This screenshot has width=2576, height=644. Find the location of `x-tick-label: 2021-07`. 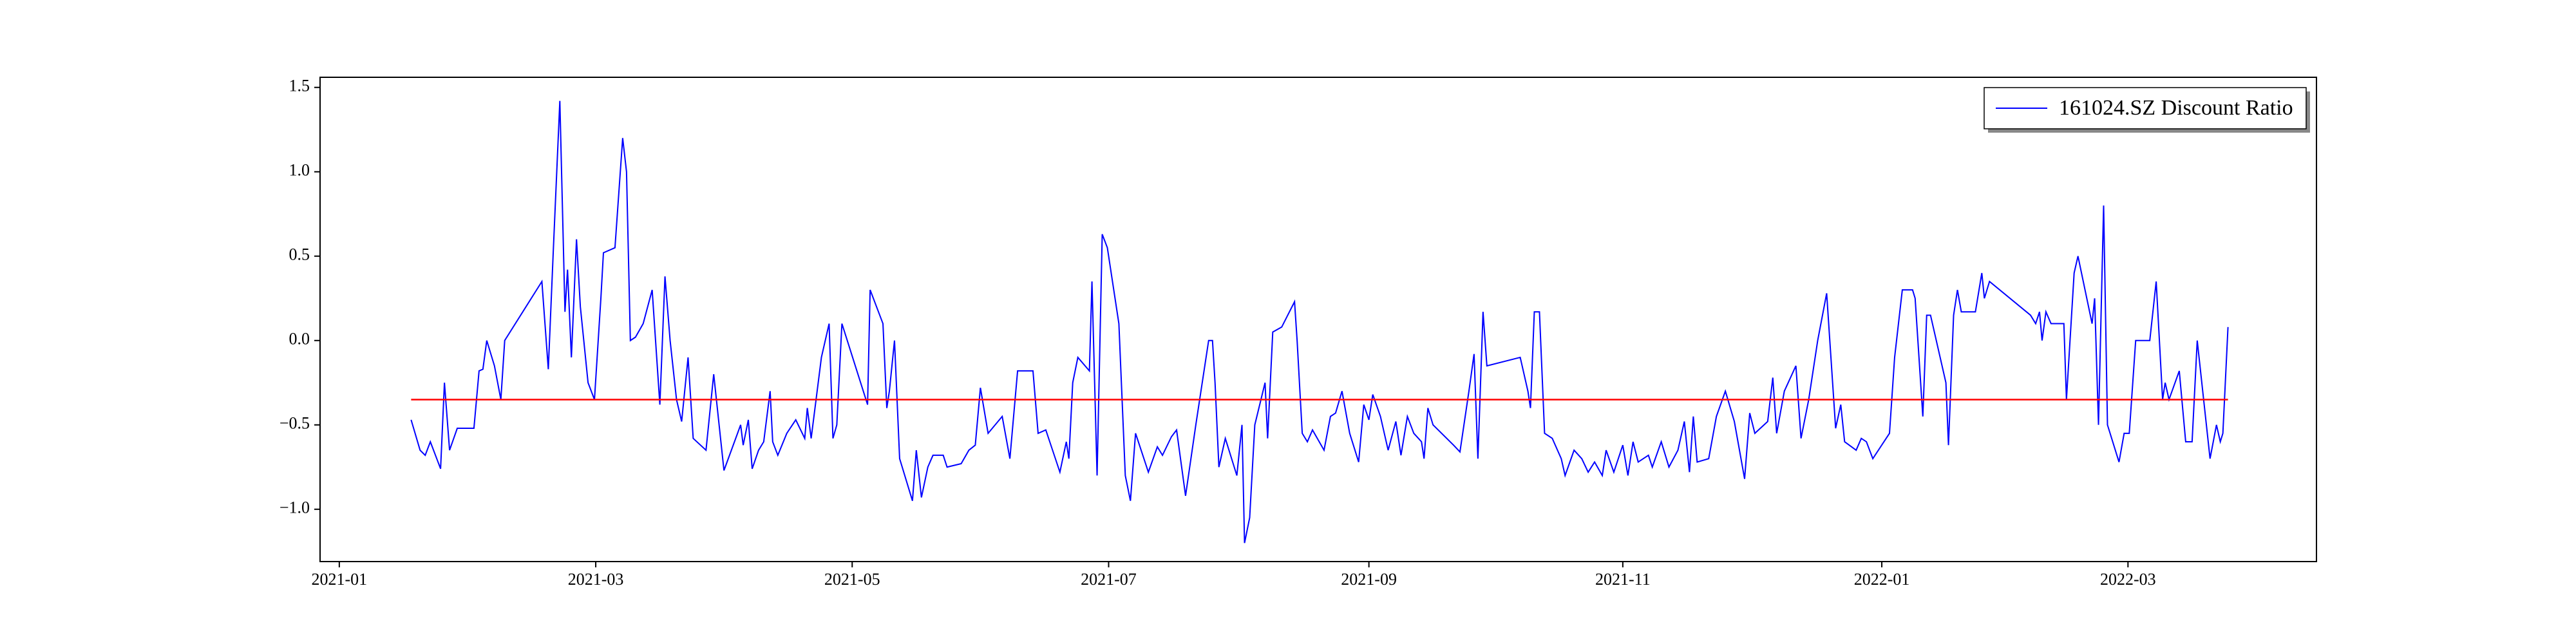

x-tick-label: 2021-07 is located at coordinates (1109, 579).